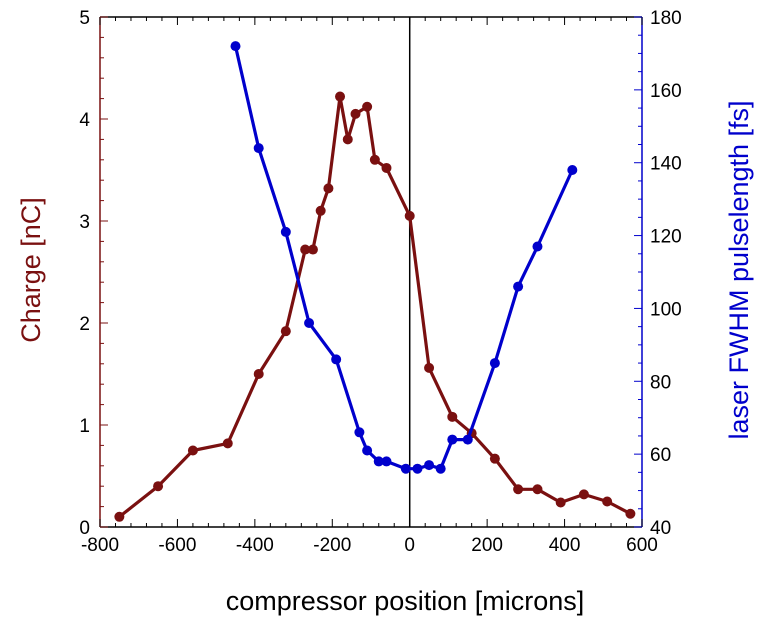 This screenshot has height=618, width=764. I want to click on x-tick-label: 0, so click(409, 545).